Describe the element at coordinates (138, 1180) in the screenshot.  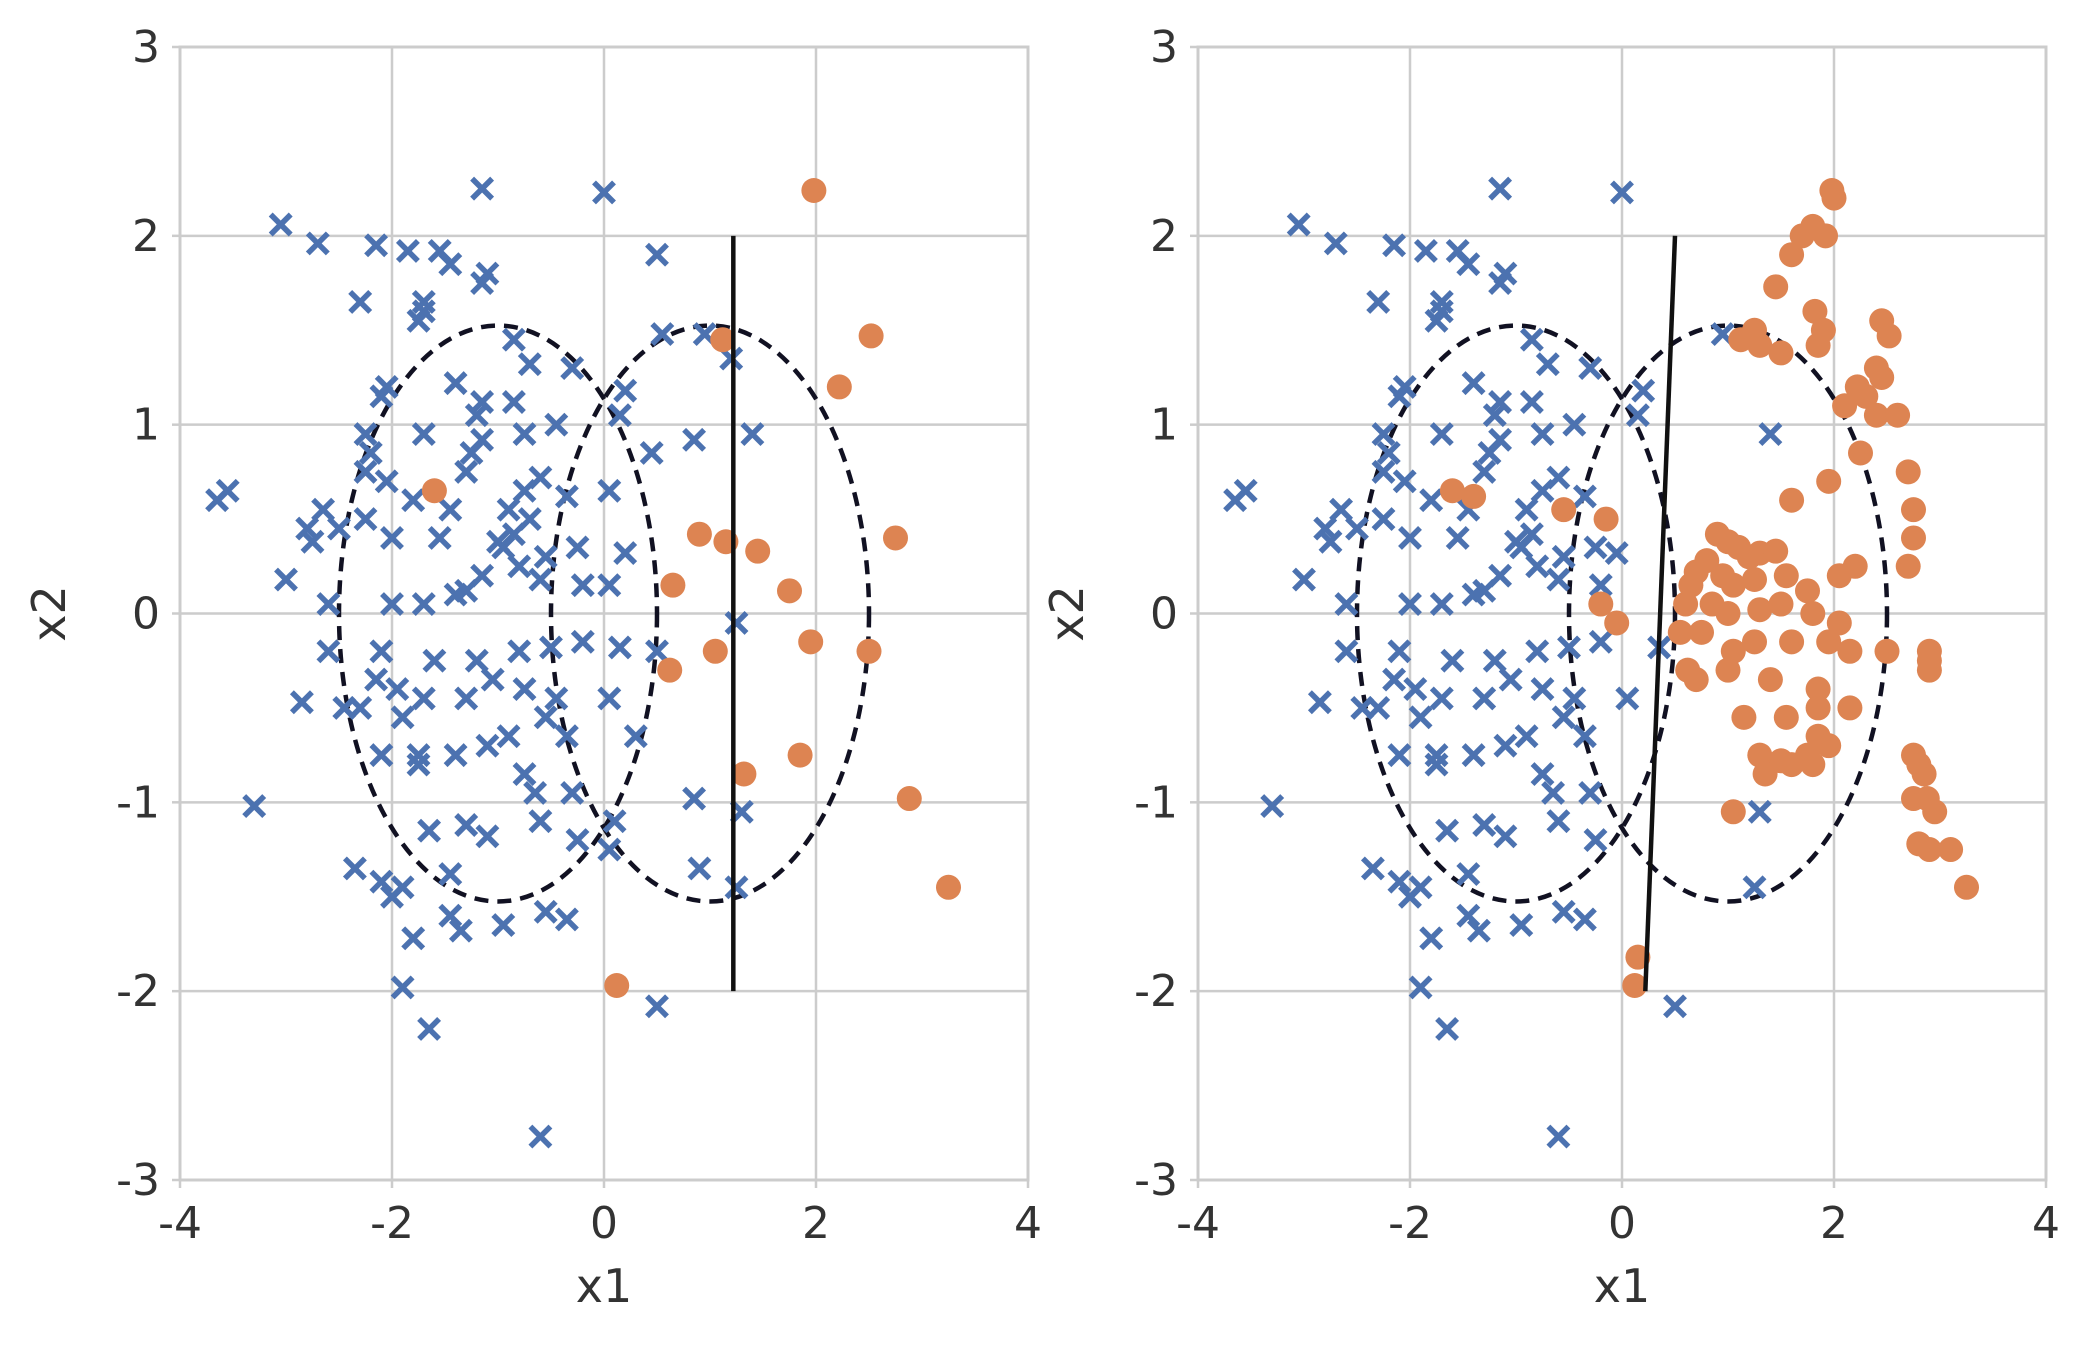
I see `y-tick-label: -3` at that location.